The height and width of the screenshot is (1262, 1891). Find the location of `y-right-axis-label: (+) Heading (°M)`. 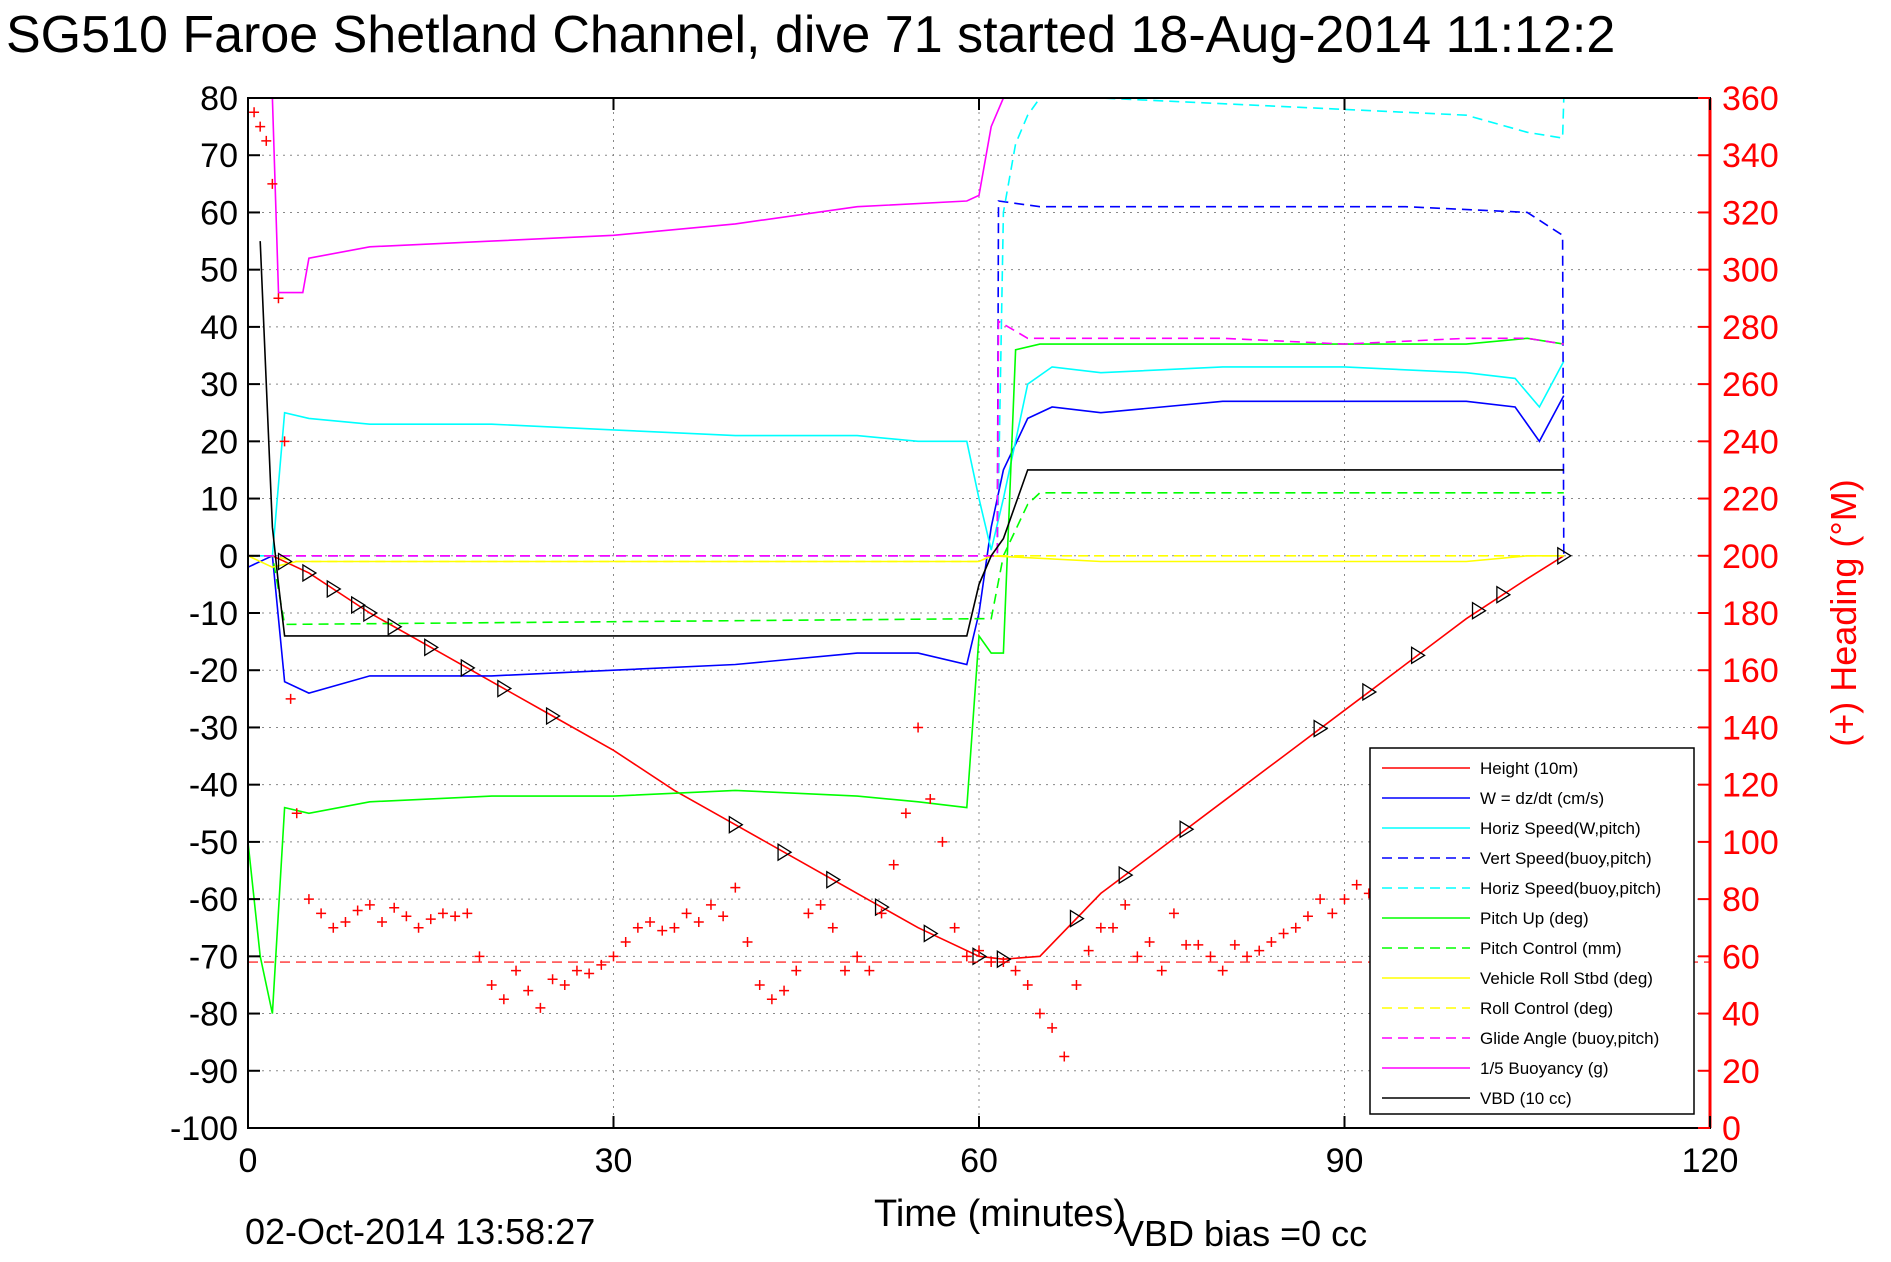

y-right-axis-label: (+) Heading (°M) is located at coordinates (1843, 612).